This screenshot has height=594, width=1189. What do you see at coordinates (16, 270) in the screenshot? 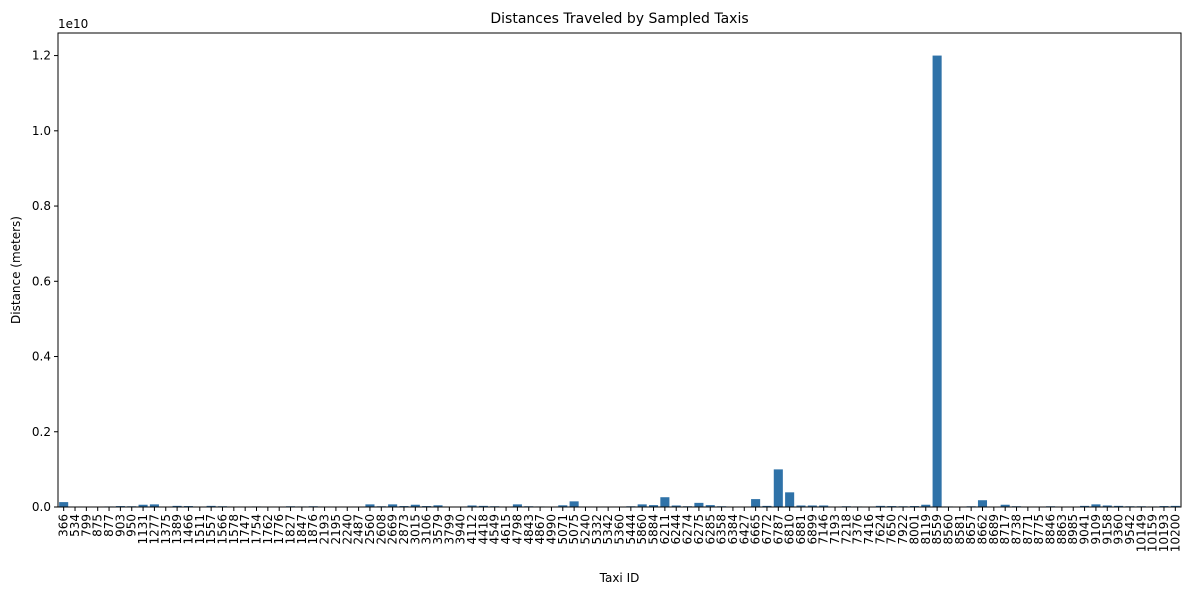
I see `y-axis-label: Distance (meters)` at bounding box center [16, 270].